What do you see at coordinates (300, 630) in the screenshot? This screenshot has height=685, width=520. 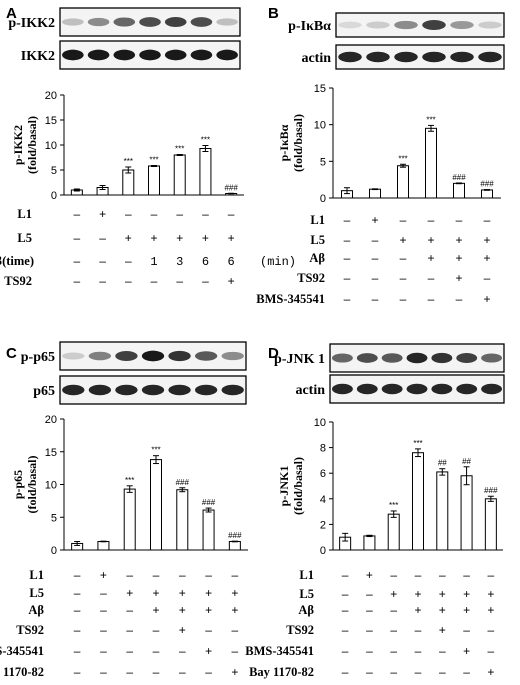 I see `condition-label: TS92` at bounding box center [300, 630].